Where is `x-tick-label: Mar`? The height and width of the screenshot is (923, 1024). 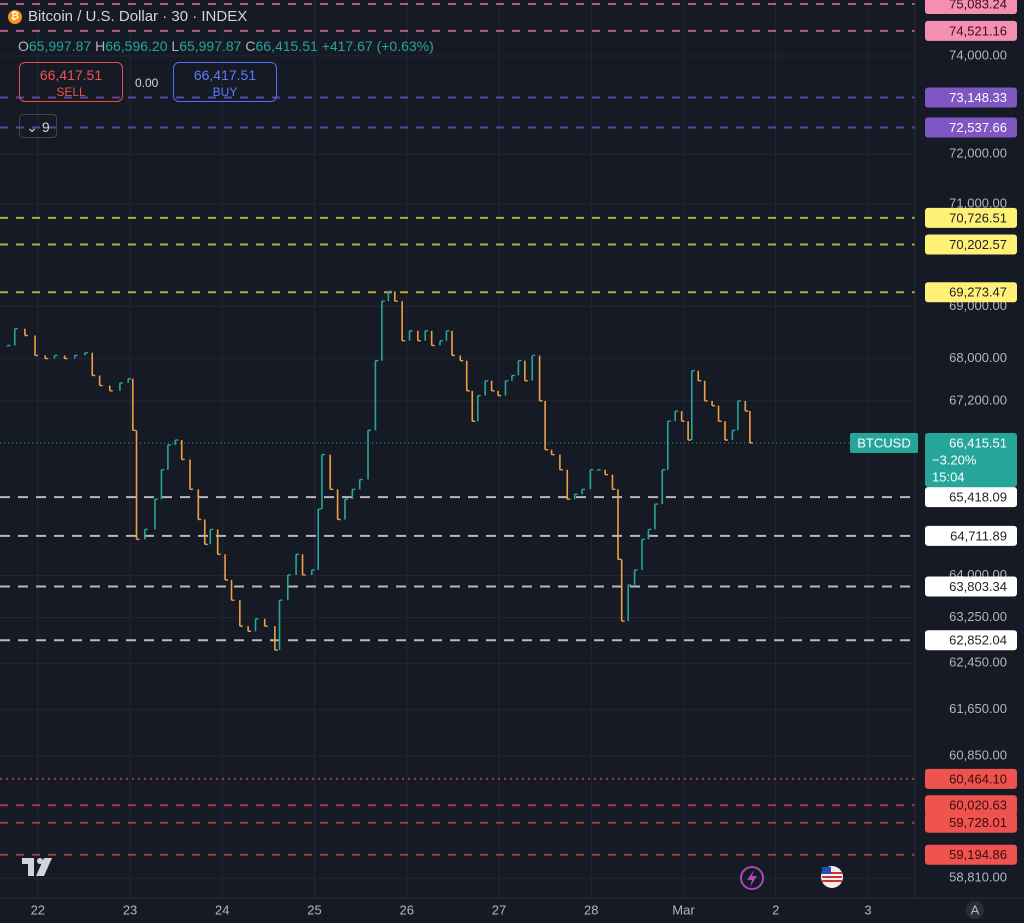 x-tick-label: Mar is located at coordinates (683, 909).